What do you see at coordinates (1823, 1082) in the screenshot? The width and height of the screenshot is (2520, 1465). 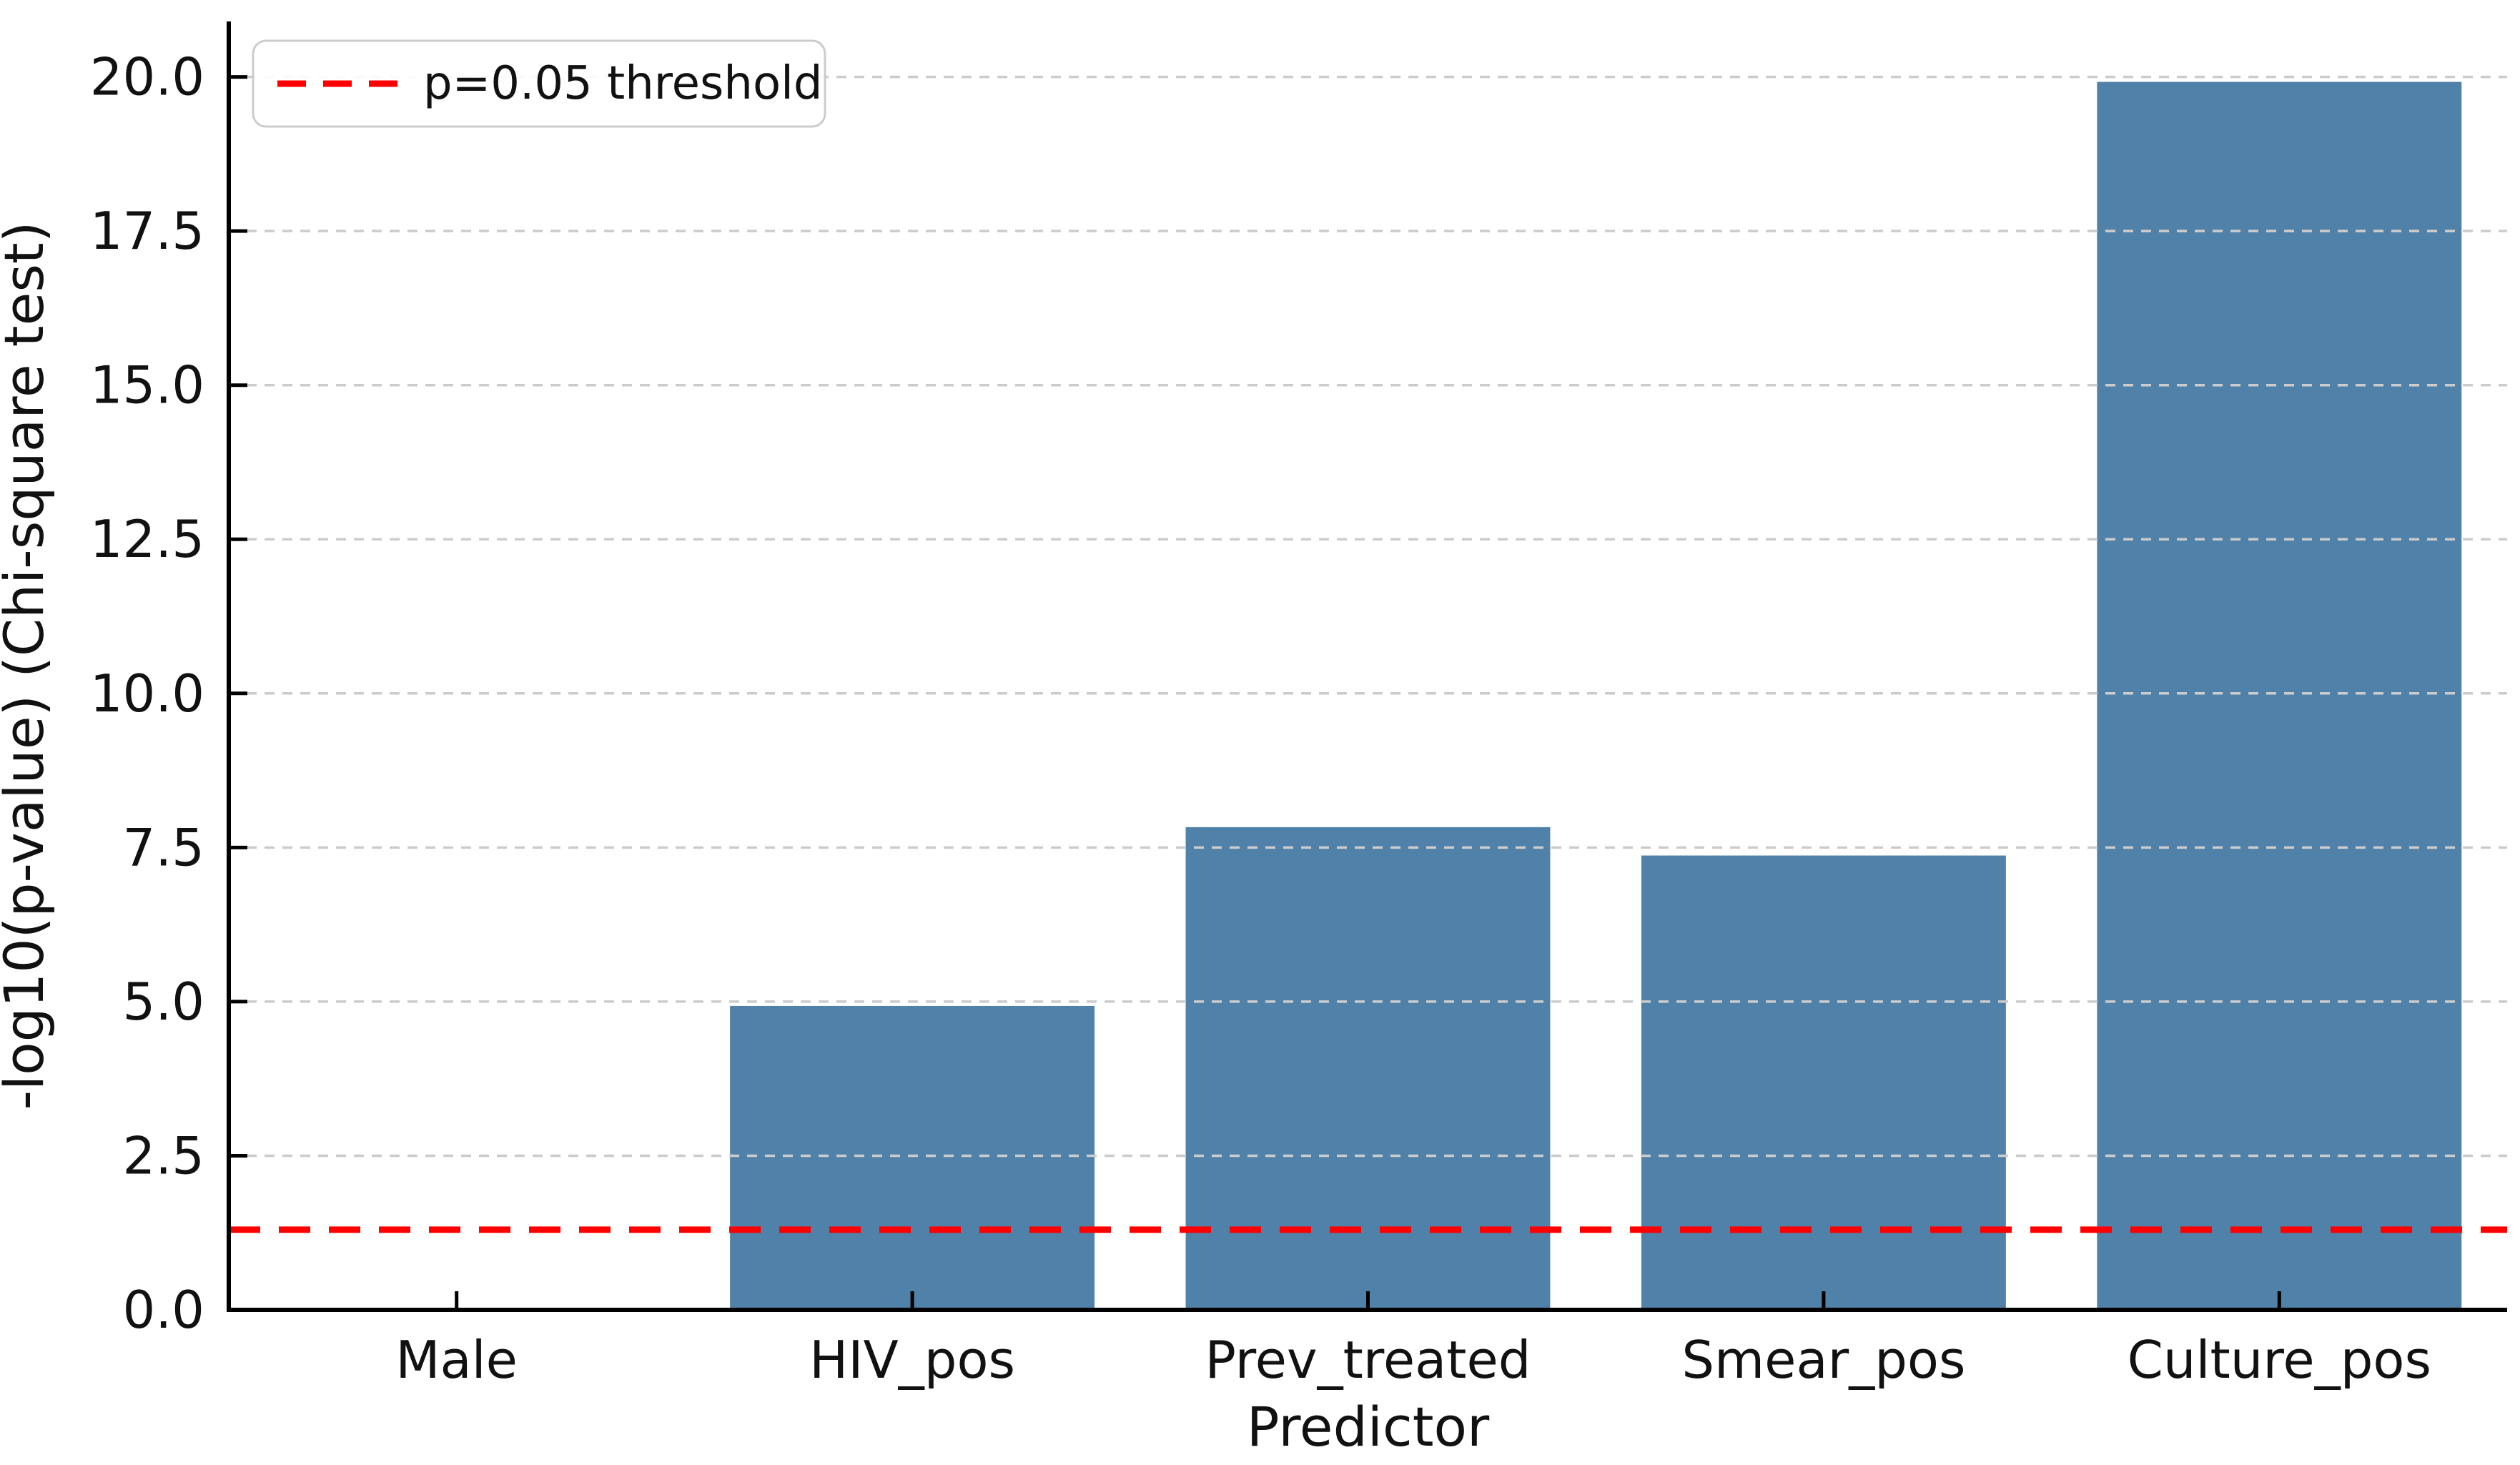 I see `bar-smear_pos` at bounding box center [1823, 1082].